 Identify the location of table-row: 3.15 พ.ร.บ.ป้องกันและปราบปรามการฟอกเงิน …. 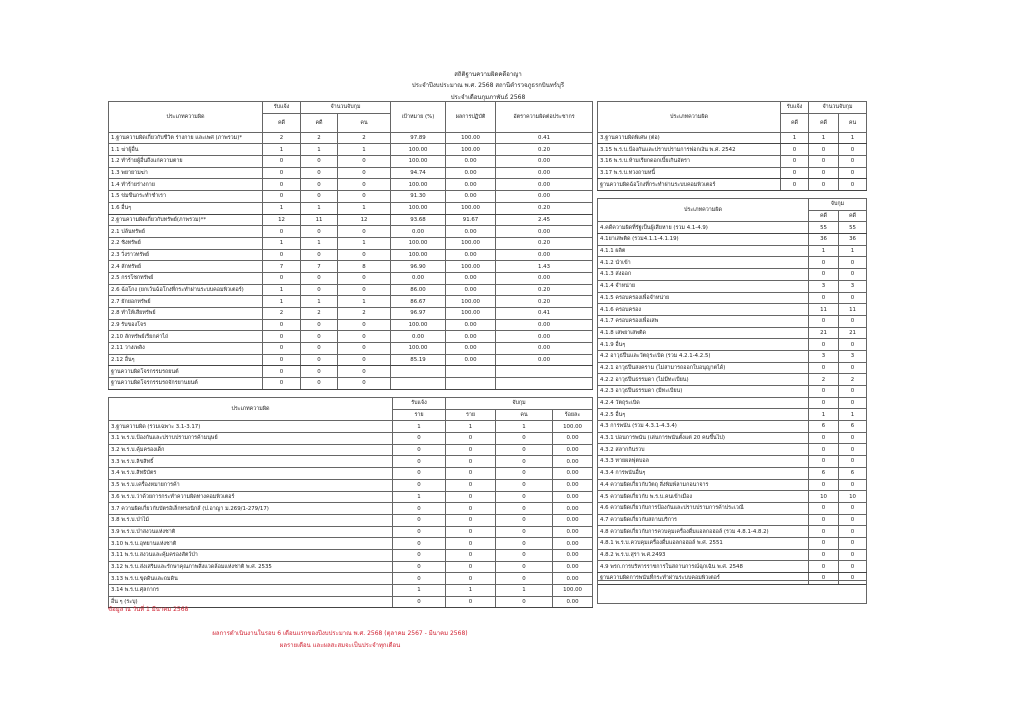
(732, 150).